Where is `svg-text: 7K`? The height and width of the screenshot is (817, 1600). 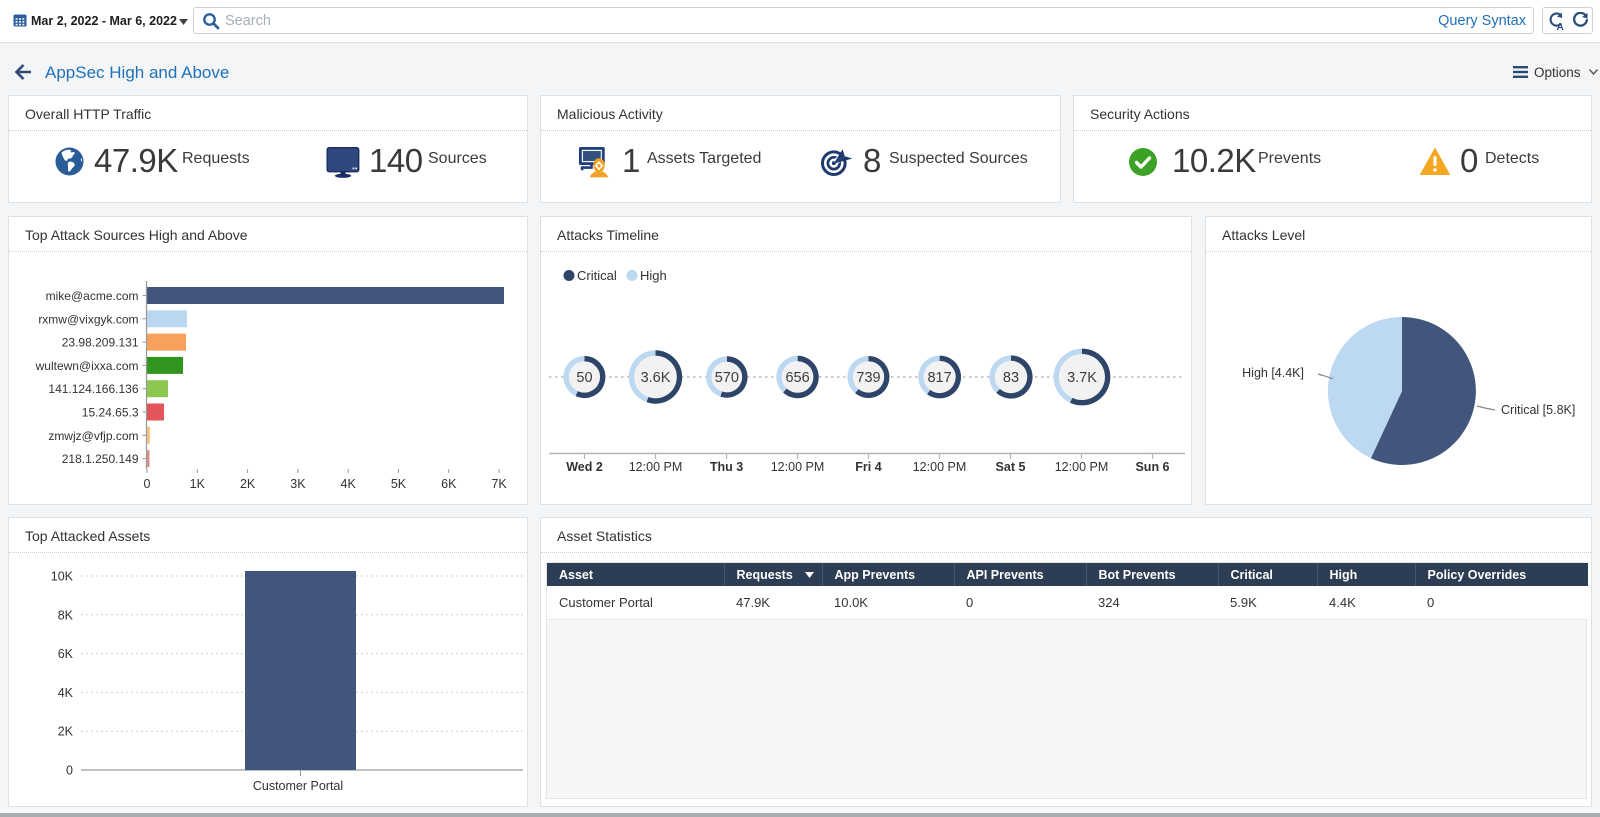 svg-text: 7K is located at coordinates (499, 484).